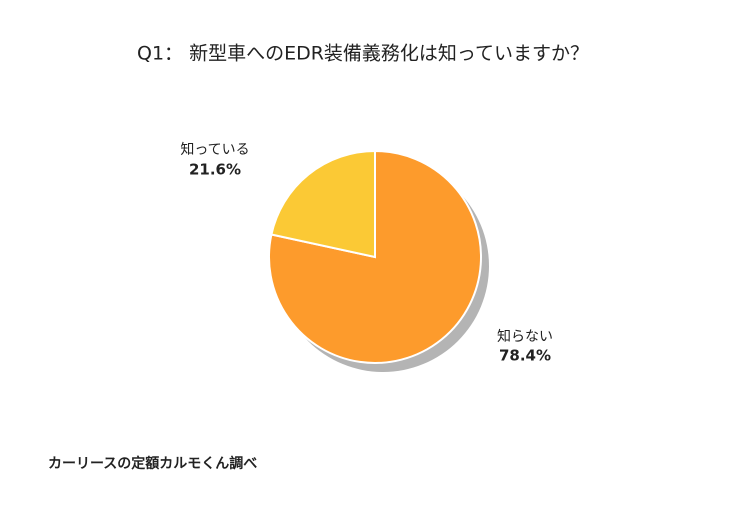 This screenshot has height=520, width=750. Describe the element at coordinates (214, 149) in the screenshot. I see `slice-label: 知っている` at that location.